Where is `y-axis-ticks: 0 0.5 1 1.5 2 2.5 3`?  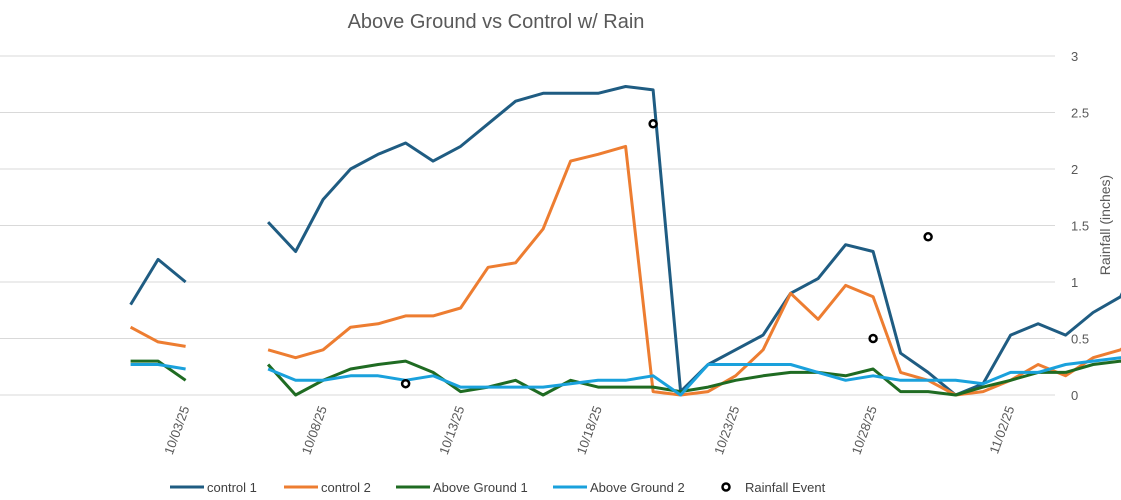 y-axis-ticks: 0 0.5 1 1.5 2 2.5 3 is located at coordinates (1080, 226).